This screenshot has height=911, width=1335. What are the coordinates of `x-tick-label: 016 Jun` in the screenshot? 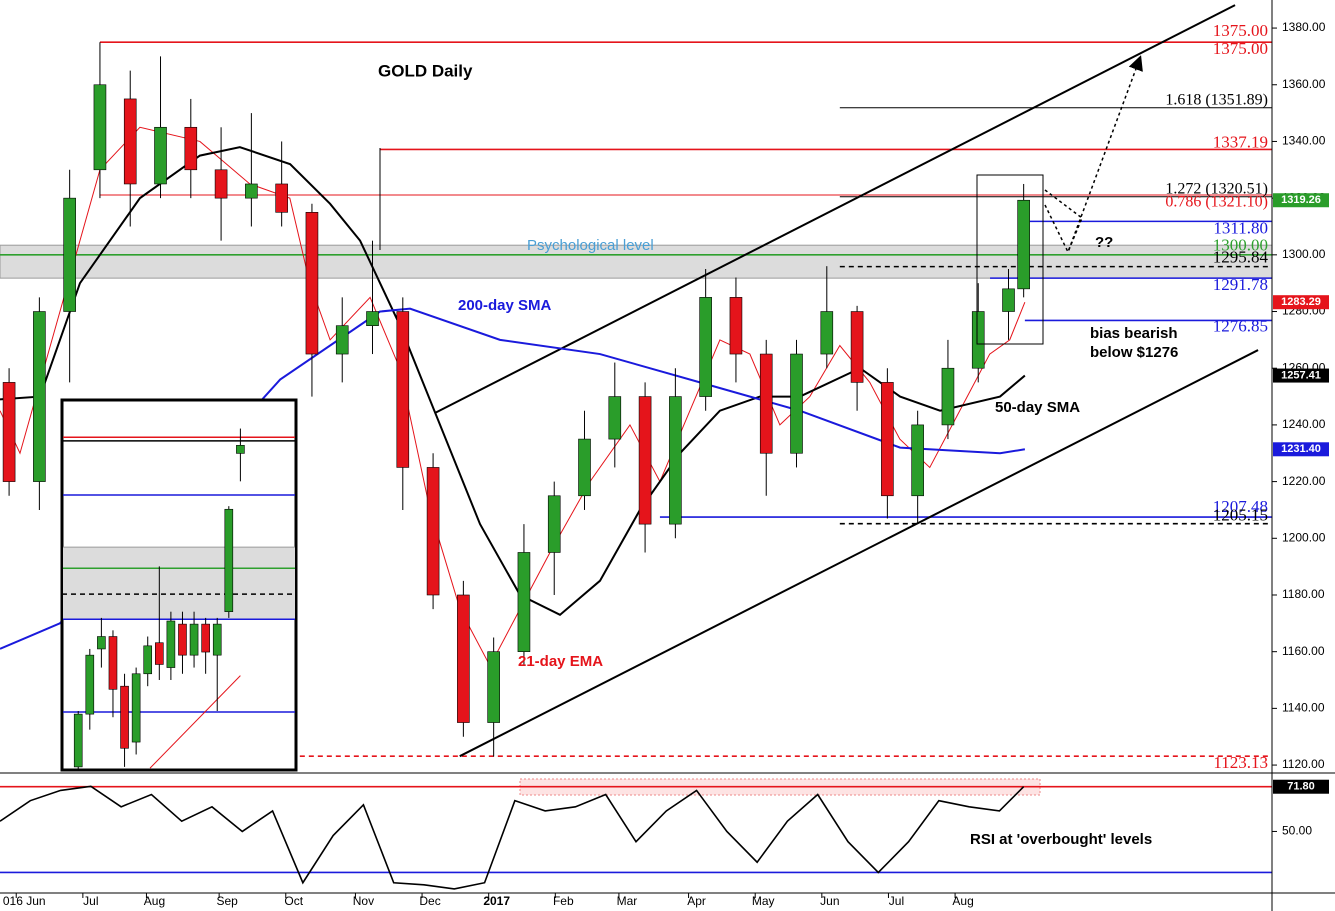 It's located at (24, 901).